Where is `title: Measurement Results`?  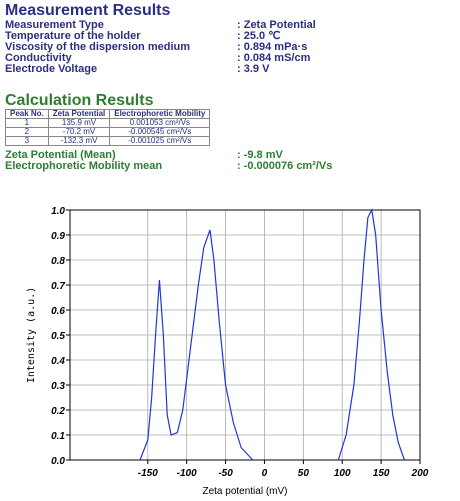
title: Measurement Results is located at coordinates (88, 10).